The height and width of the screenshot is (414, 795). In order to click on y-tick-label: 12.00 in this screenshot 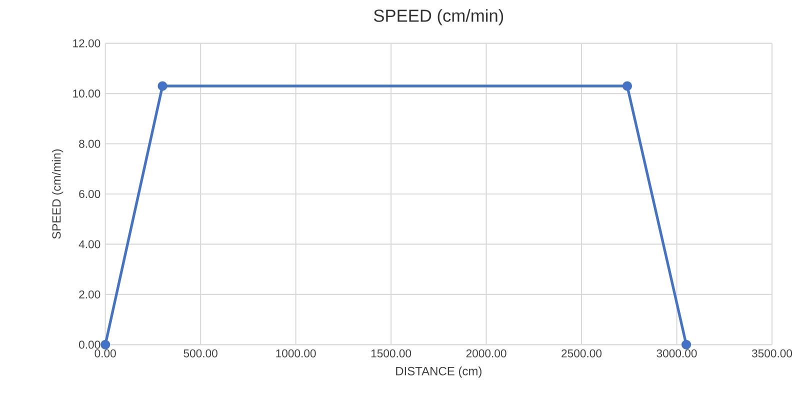, I will do `click(86, 43)`.